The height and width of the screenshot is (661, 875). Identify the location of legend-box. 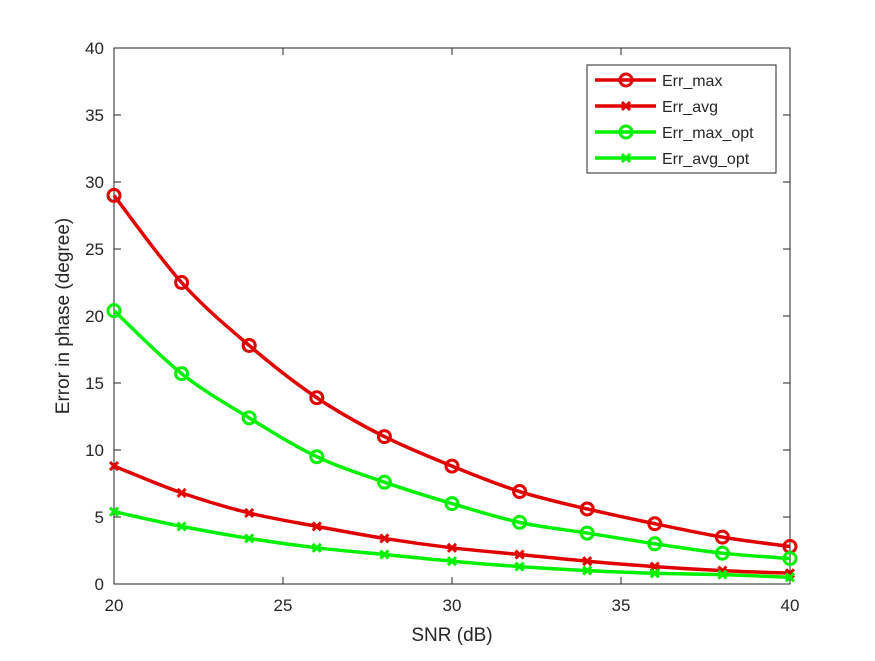
(681, 119).